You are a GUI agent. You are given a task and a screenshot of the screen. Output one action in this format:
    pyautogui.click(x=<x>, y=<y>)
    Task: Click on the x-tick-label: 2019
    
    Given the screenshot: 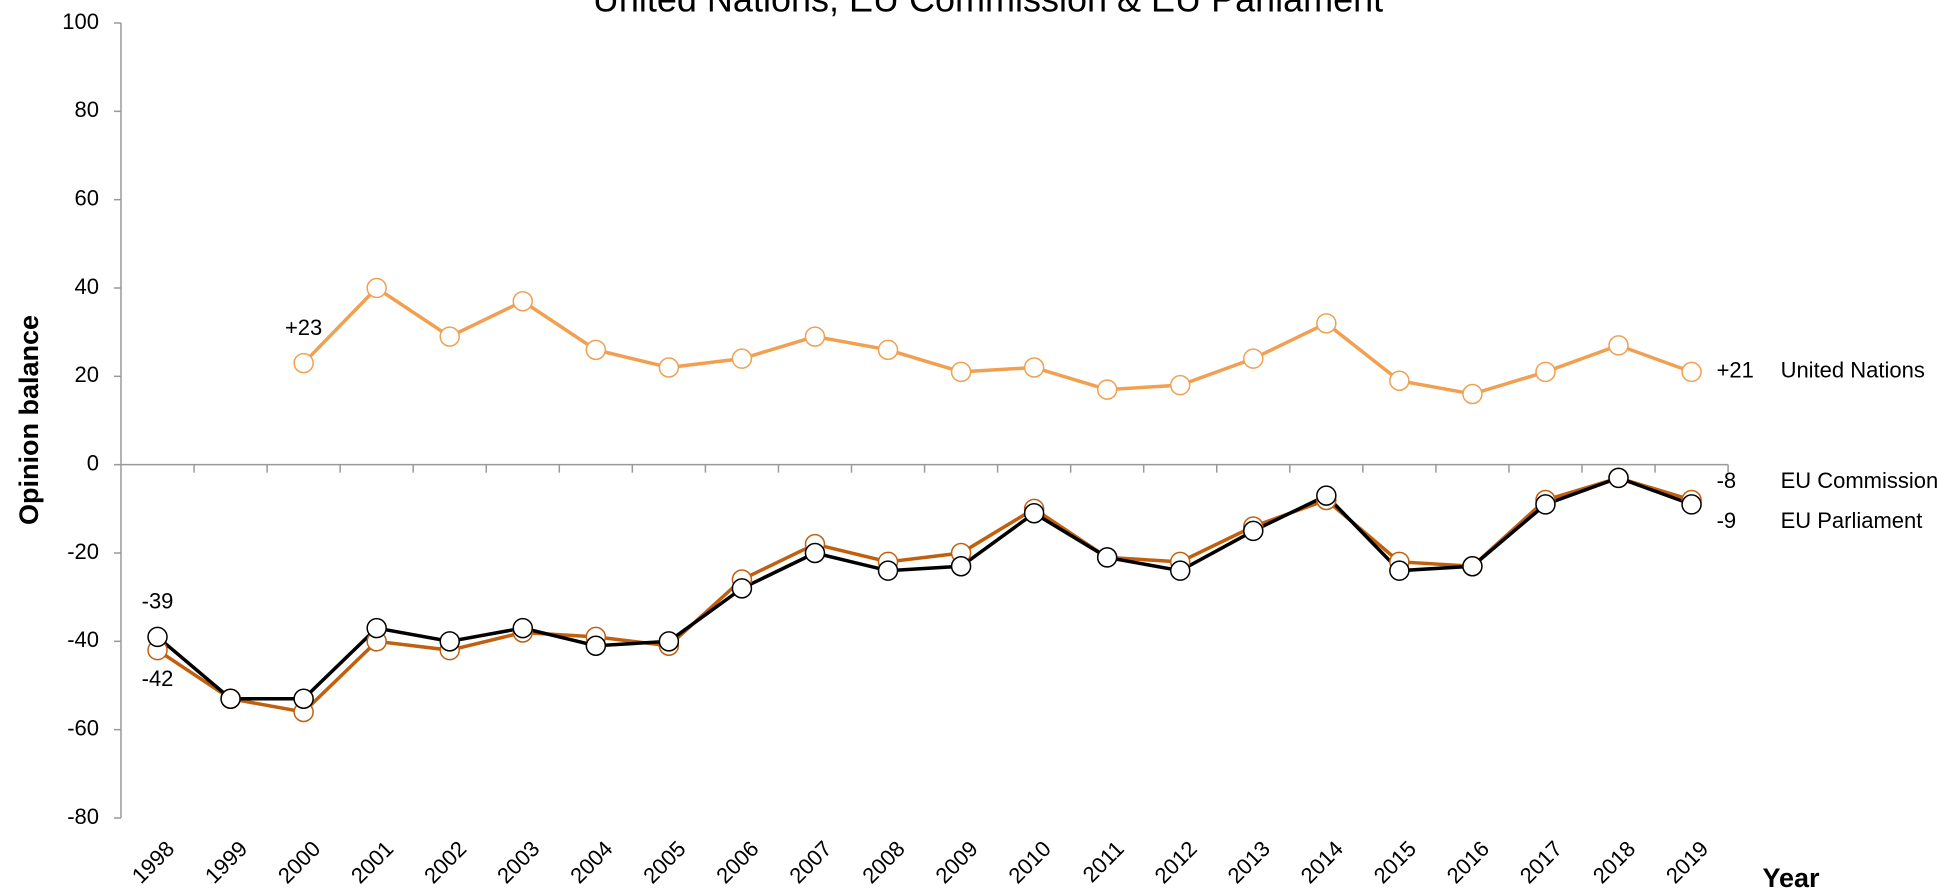 What is the action you would take?
    pyautogui.click(x=1687, y=862)
    